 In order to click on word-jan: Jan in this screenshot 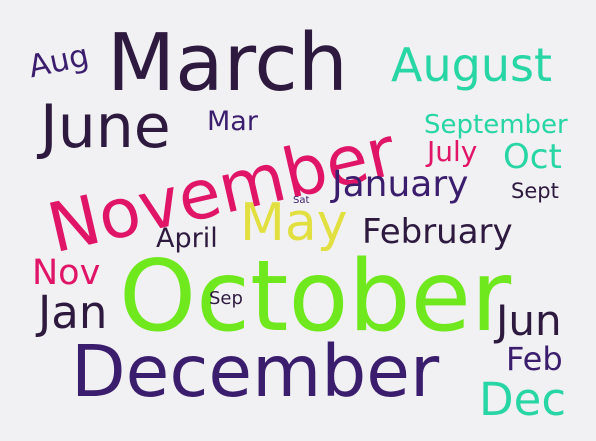, I will do `click(73, 312)`.